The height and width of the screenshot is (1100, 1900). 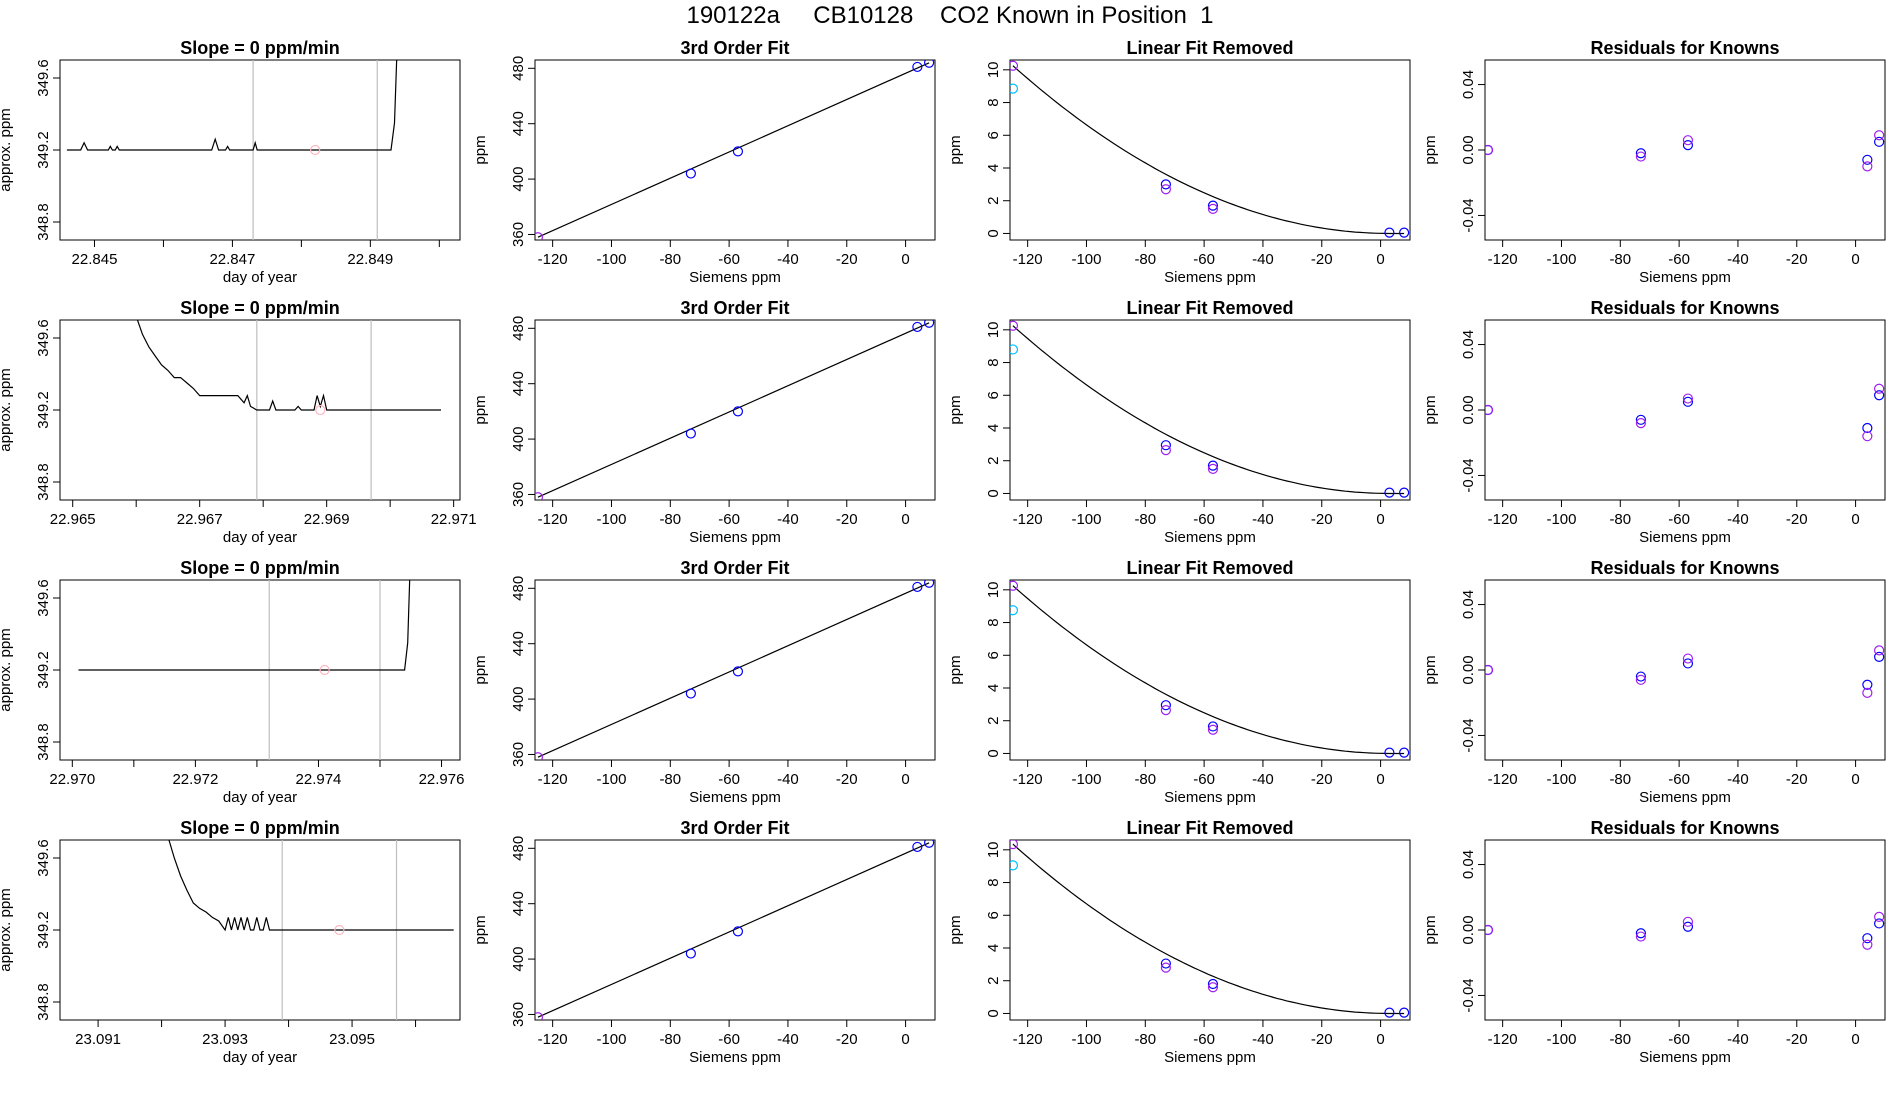 I want to click on y-tick-label: 10, so click(x=993, y=849).